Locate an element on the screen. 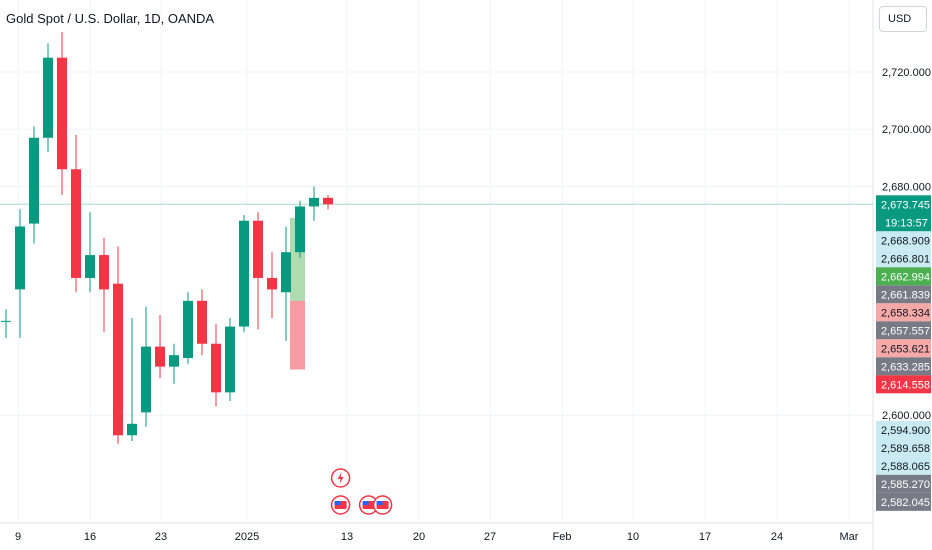  price-label: 2,662.994 is located at coordinates (905, 277).